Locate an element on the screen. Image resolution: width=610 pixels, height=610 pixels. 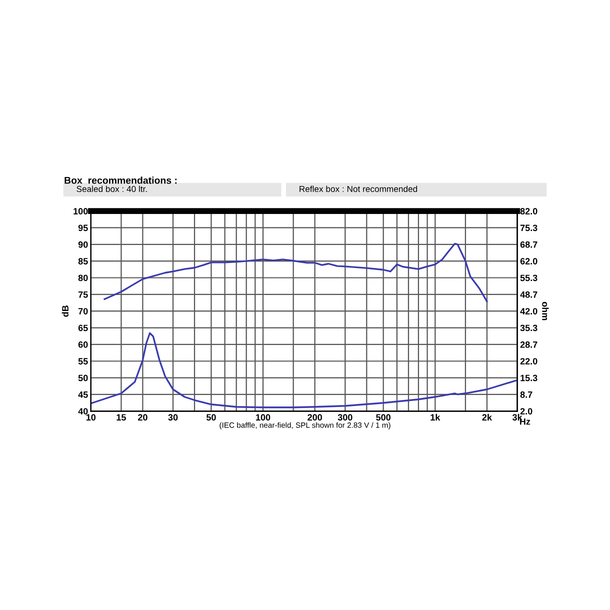
x-tick-label: 500 is located at coordinates (383, 417).